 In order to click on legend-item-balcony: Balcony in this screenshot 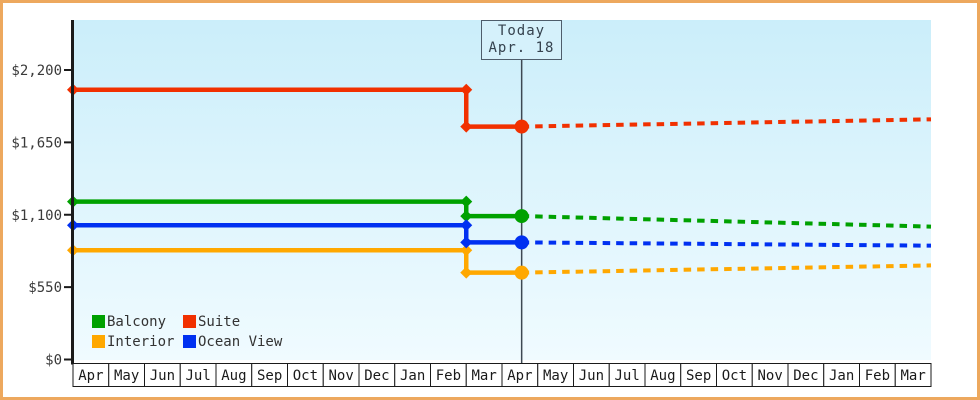, I will do `click(129, 321)`.